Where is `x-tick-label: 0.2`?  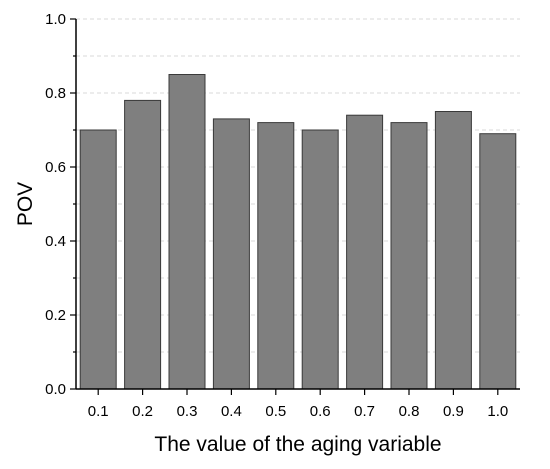 x-tick-label: 0.2 is located at coordinates (142, 411).